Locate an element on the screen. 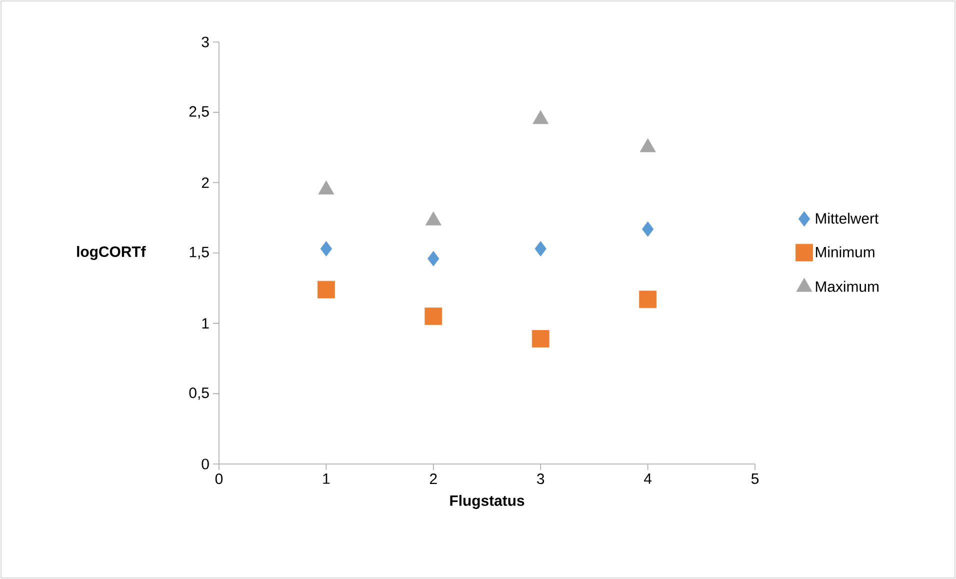  legend-label: Maximum is located at coordinates (847, 286).